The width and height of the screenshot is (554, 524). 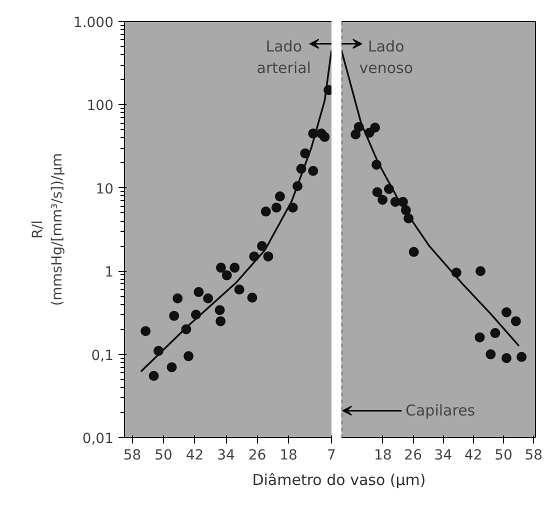 I want to click on x-axis-title: Diâmetro do vaso (µm), so click(x=339, y=480).